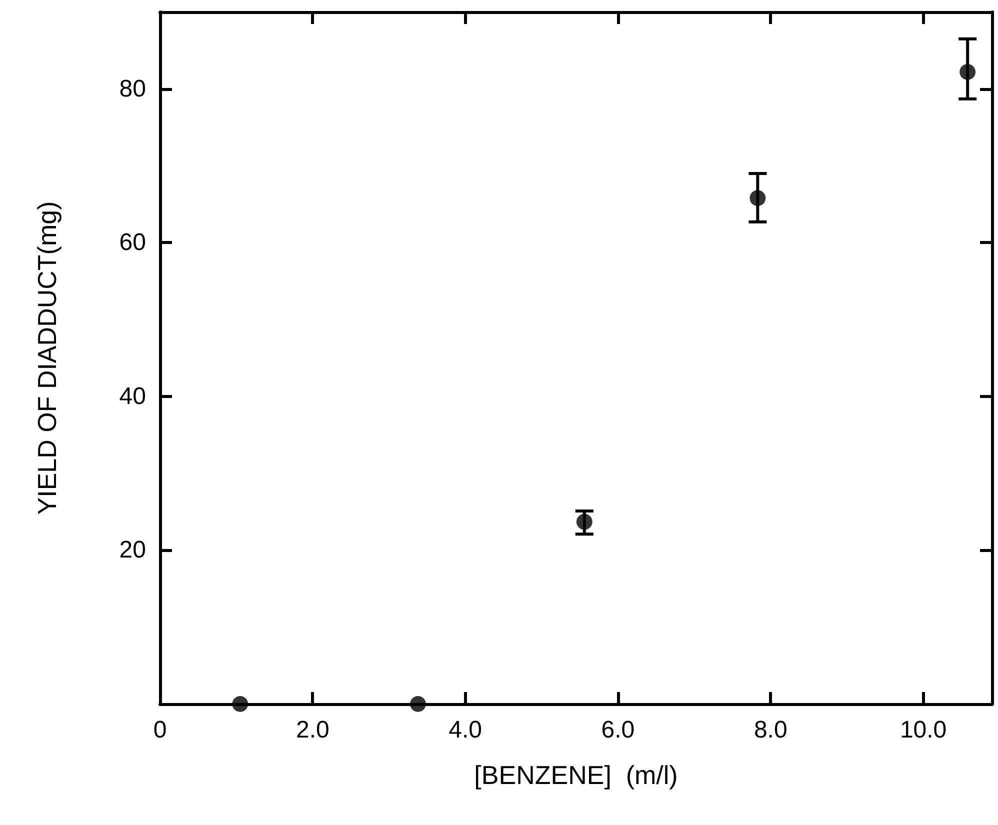  What do you see at coordinates (465, 730) in the screenshot?
I see `x-tick-label: 4.0` at bounding box center [465, 730].